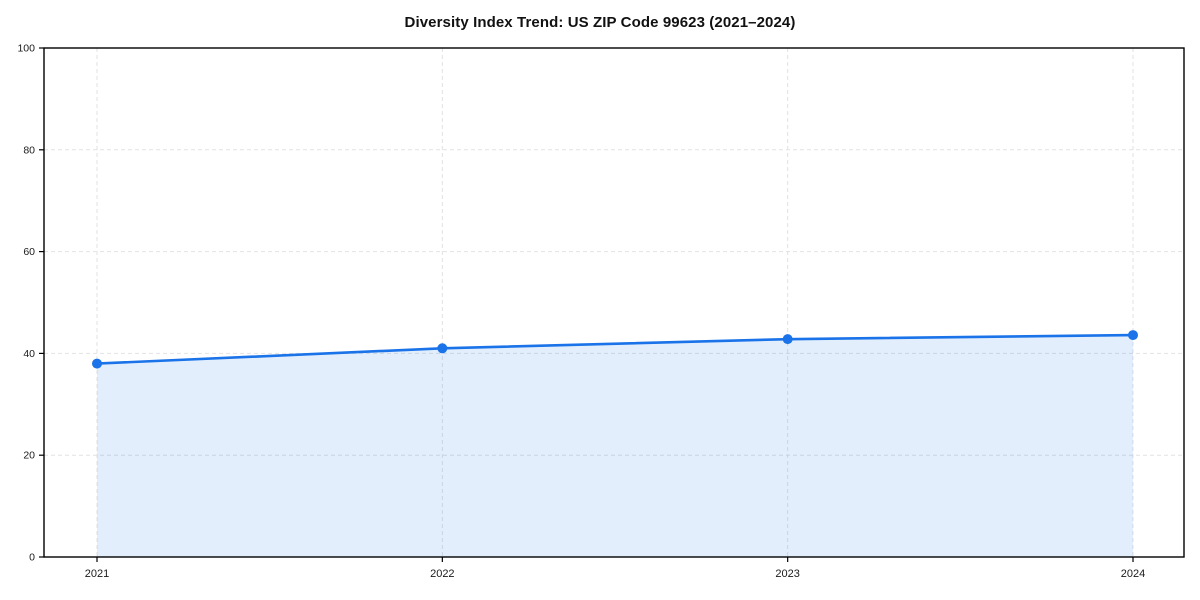 The width and height of the screenshot is (1200, 600). What do you see at coordinates (29, 456) in the screenshot?
I see `y-tick-label-20: 20` at bounding box center [29, 456].